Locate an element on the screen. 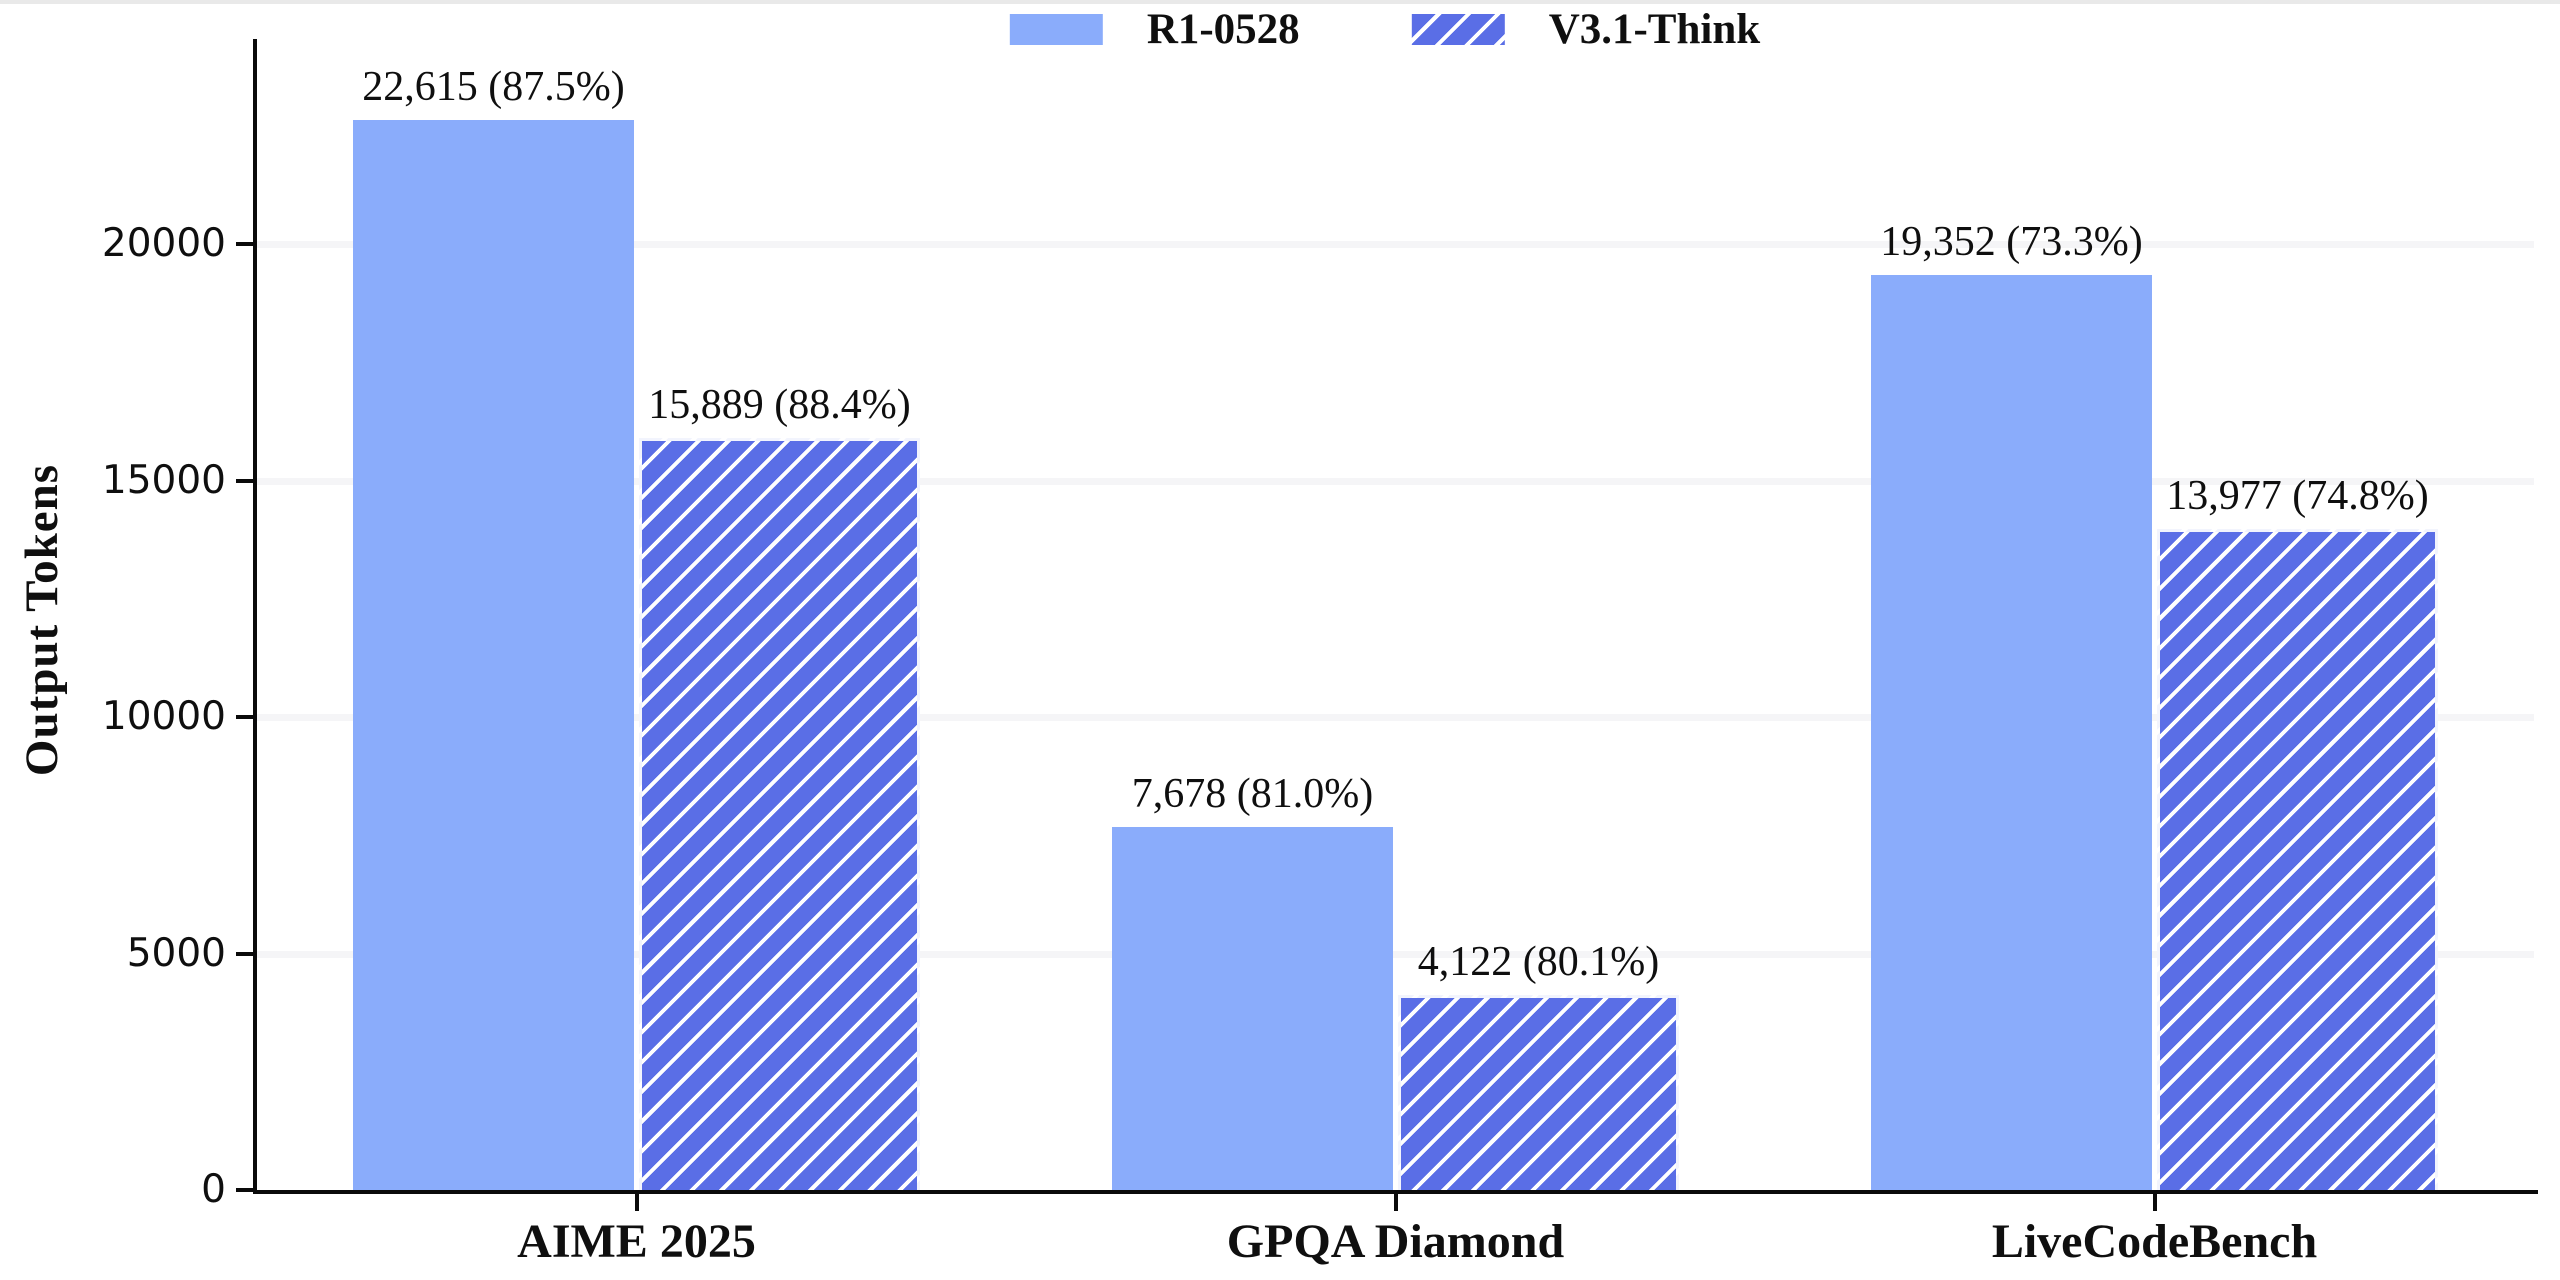 The image size is (2560, 1280). bar-value-label-r1-0528-gpqa-diamond: 7,678 (81.0%) is located at coordinates (1252, 794).